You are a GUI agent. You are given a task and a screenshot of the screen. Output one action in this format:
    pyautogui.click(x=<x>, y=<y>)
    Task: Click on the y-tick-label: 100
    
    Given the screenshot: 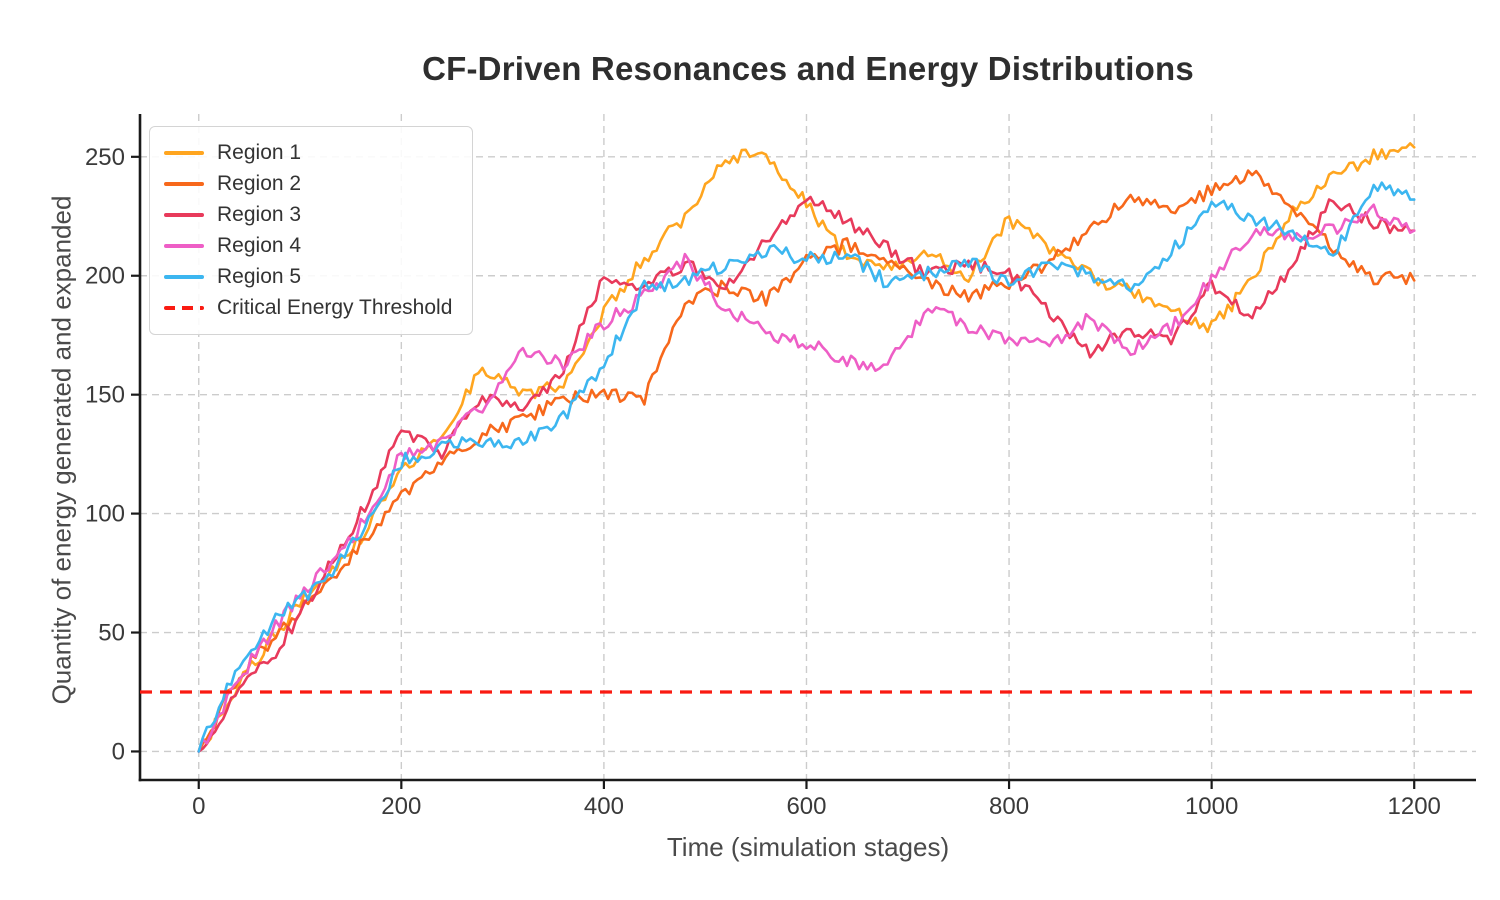 What is the action you would take?
    pyautogui.click(x=105, y=514)
    